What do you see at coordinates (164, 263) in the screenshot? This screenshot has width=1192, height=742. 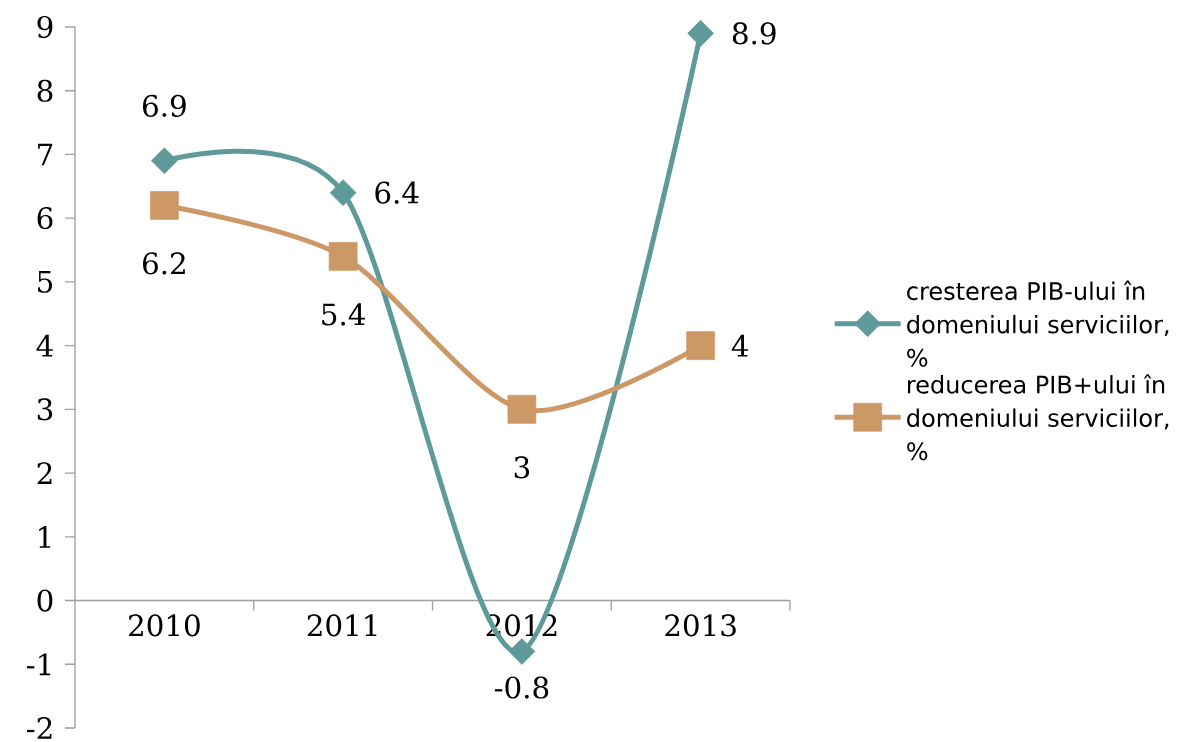 I see `data-label: 6.2` at bounding box center [164, 263].